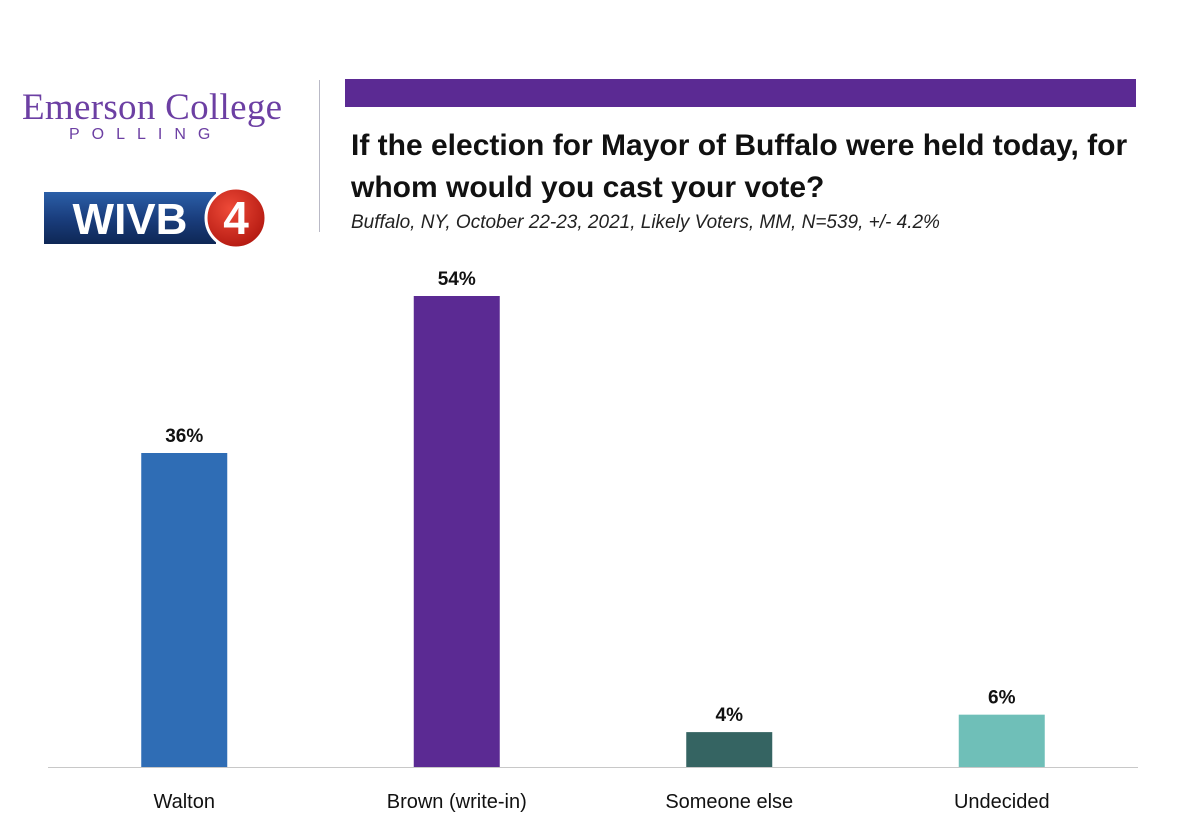 Image resolution: width=1200 pixels, height=831 pixels. What do you see at coordinates (729, 749) in the screenshot?
I see `bar-someone-else` at bounding box center [729, 749].